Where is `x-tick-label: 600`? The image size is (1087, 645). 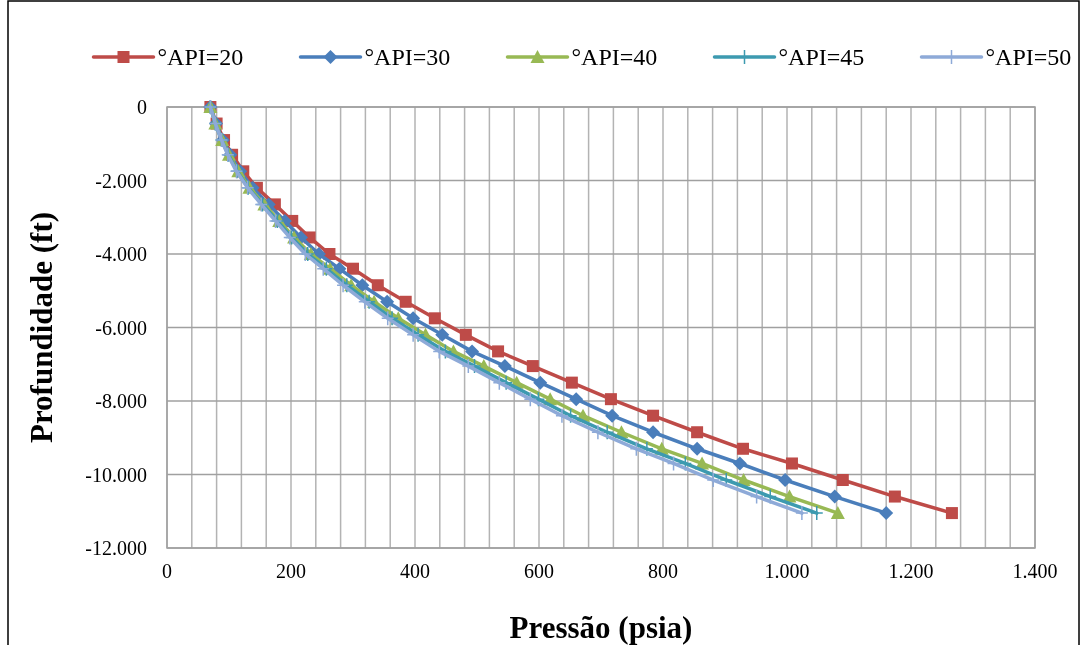
x-tick-label: 600 is located at coordinates (539, 571).